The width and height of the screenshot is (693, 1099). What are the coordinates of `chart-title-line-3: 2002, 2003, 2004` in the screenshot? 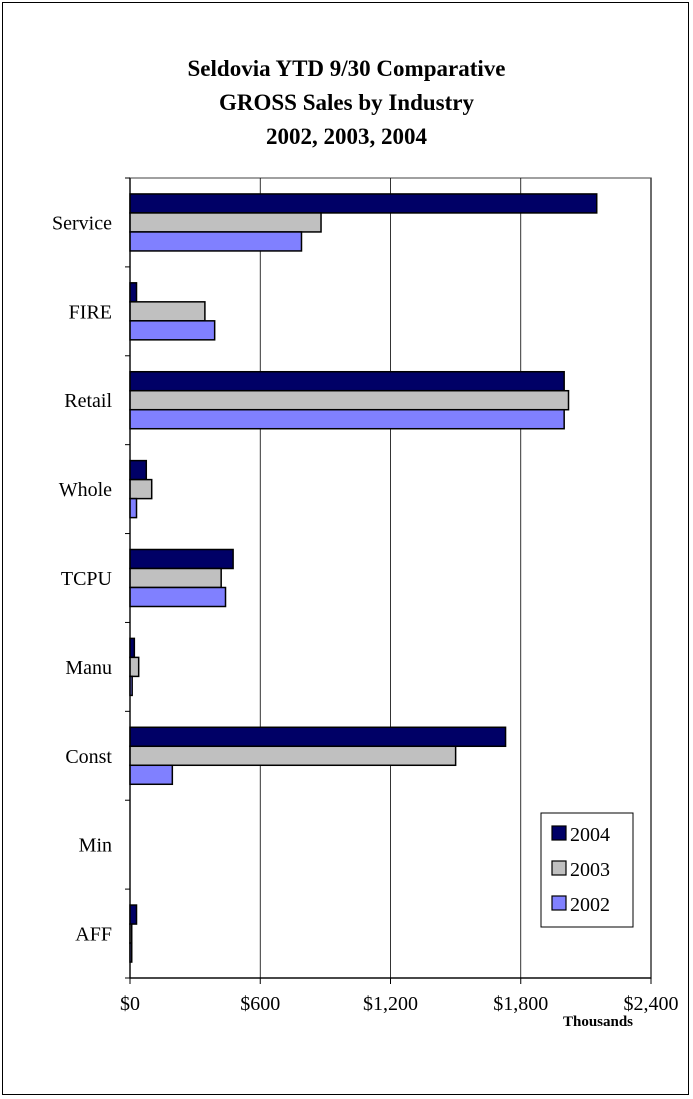 It's located at (346, 136).